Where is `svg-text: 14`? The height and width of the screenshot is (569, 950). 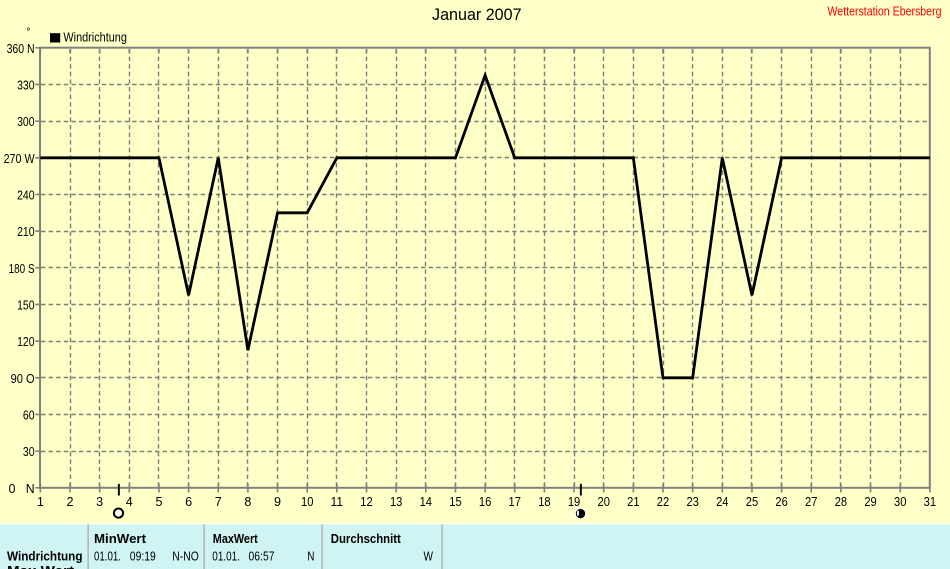
svg-text: 14 is located at coordinates (426, 502).